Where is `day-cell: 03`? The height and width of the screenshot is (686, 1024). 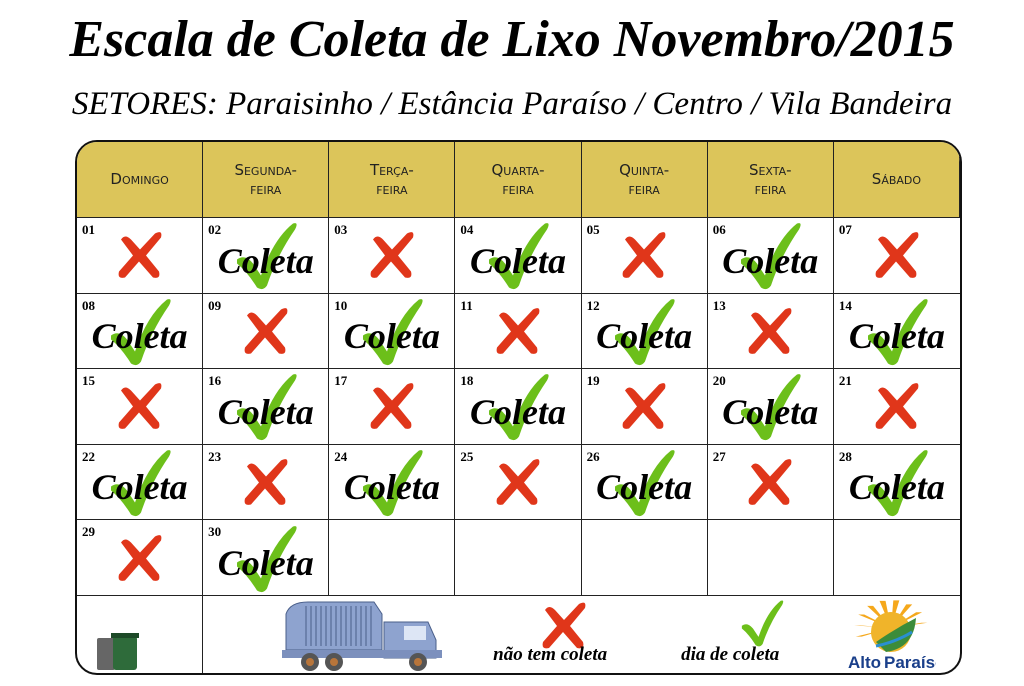
day-cell: 03 is located at coordinates (392, 256).